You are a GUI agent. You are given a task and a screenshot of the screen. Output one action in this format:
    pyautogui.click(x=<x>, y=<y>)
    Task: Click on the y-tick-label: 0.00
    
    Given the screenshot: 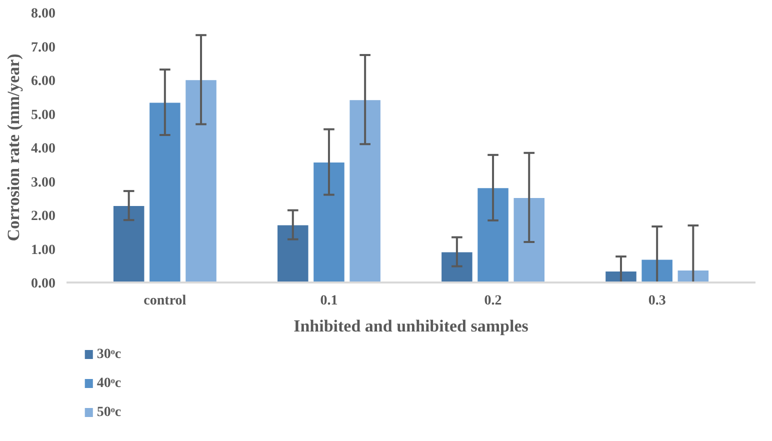 What is the action you would take?
    pyautogui.click(x=43, y=284)
    